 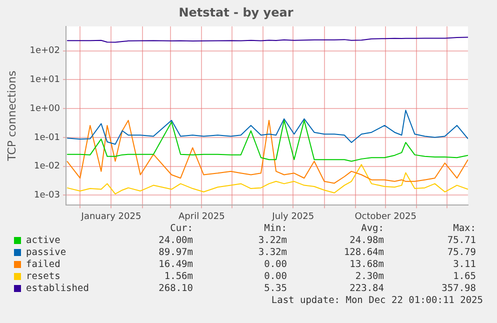 What do you see at coordinates (47, 137) in the screenshot?
I see `y-tick-label: 1e-01` at bounding box center [47, 137].